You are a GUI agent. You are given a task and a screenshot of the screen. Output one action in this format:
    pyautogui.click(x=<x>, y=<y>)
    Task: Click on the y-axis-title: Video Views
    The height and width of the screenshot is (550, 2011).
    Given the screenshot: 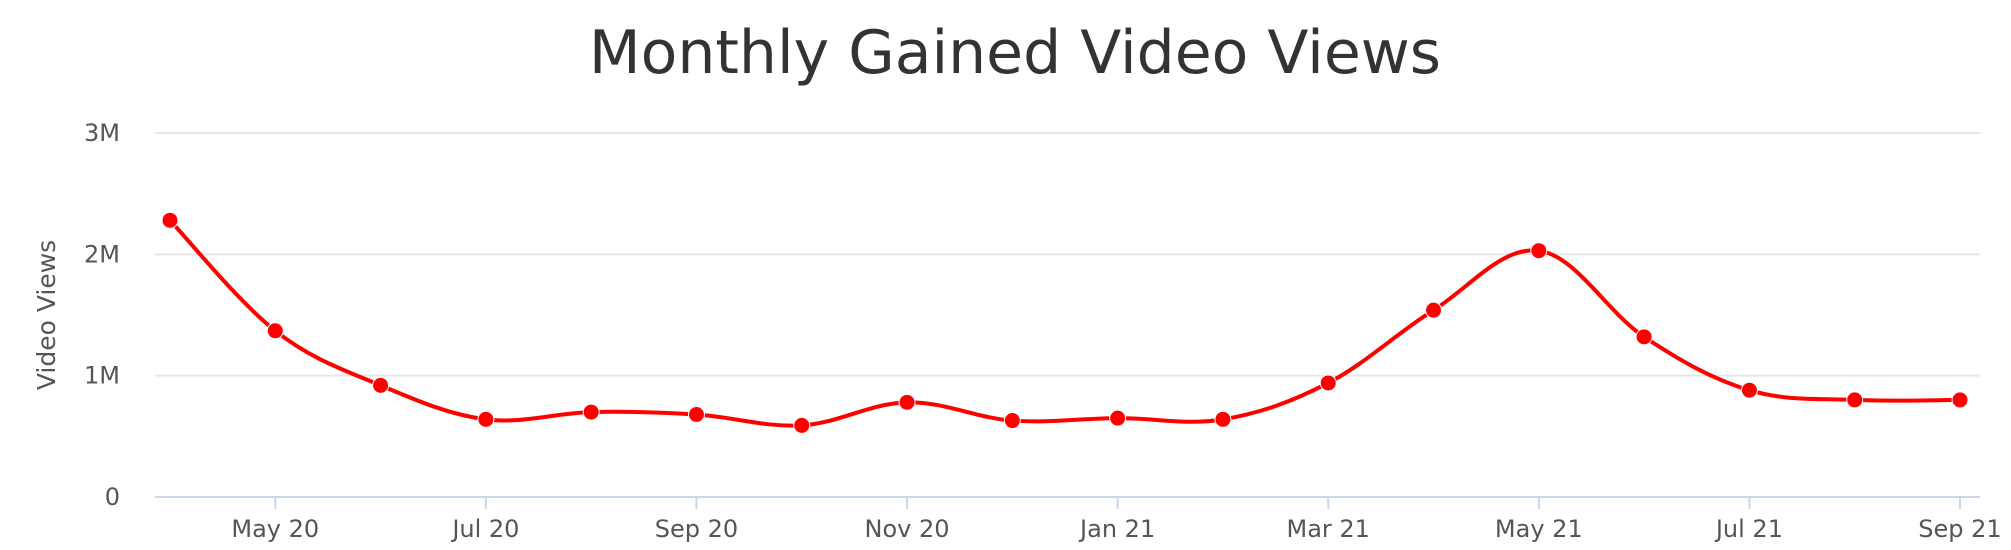 What is the action you would take?
    pyautogui.click(x=46, y=315)
    